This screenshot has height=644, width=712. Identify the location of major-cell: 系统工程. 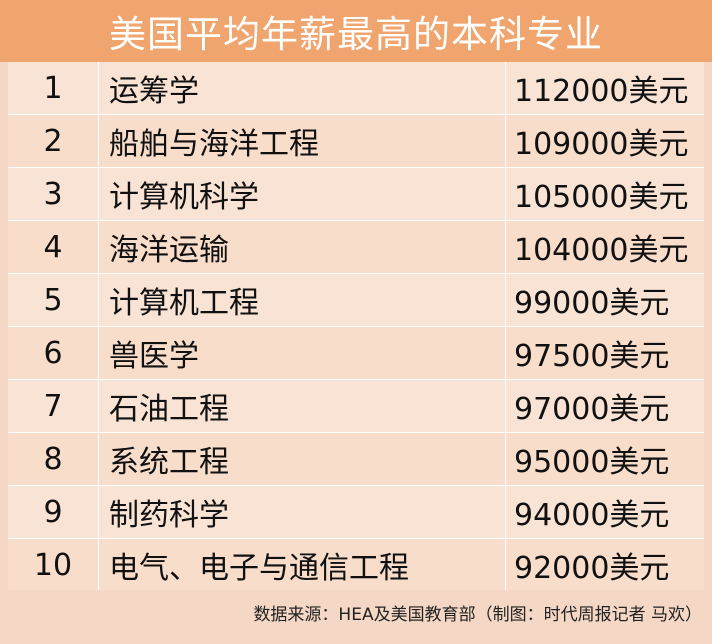
(302, 459).